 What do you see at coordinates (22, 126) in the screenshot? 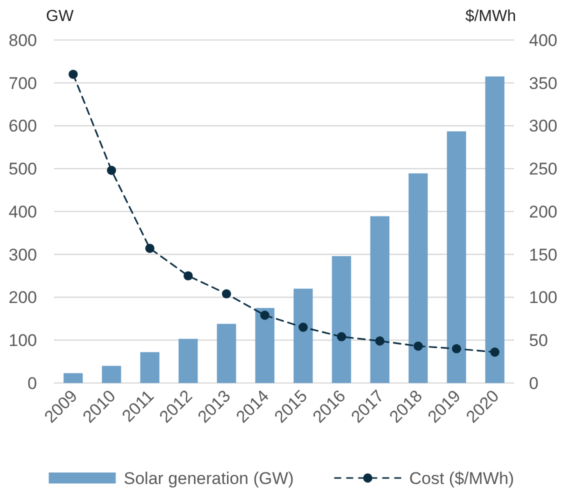
I see `y-tick-label: 600` at bounding box center [22, 126].